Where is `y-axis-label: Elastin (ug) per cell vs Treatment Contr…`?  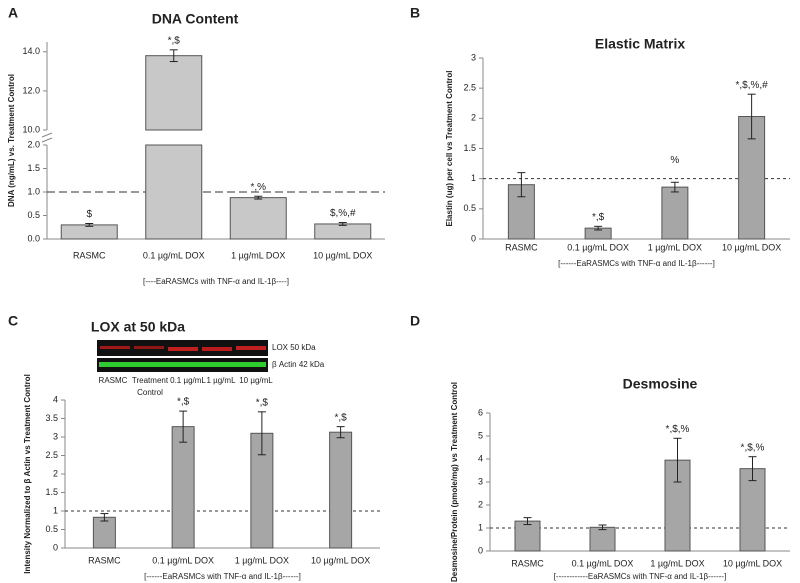 y-axis-label: Elastin (ug) per cell vs Treatment Contr… is located at coordinates (449, 148).